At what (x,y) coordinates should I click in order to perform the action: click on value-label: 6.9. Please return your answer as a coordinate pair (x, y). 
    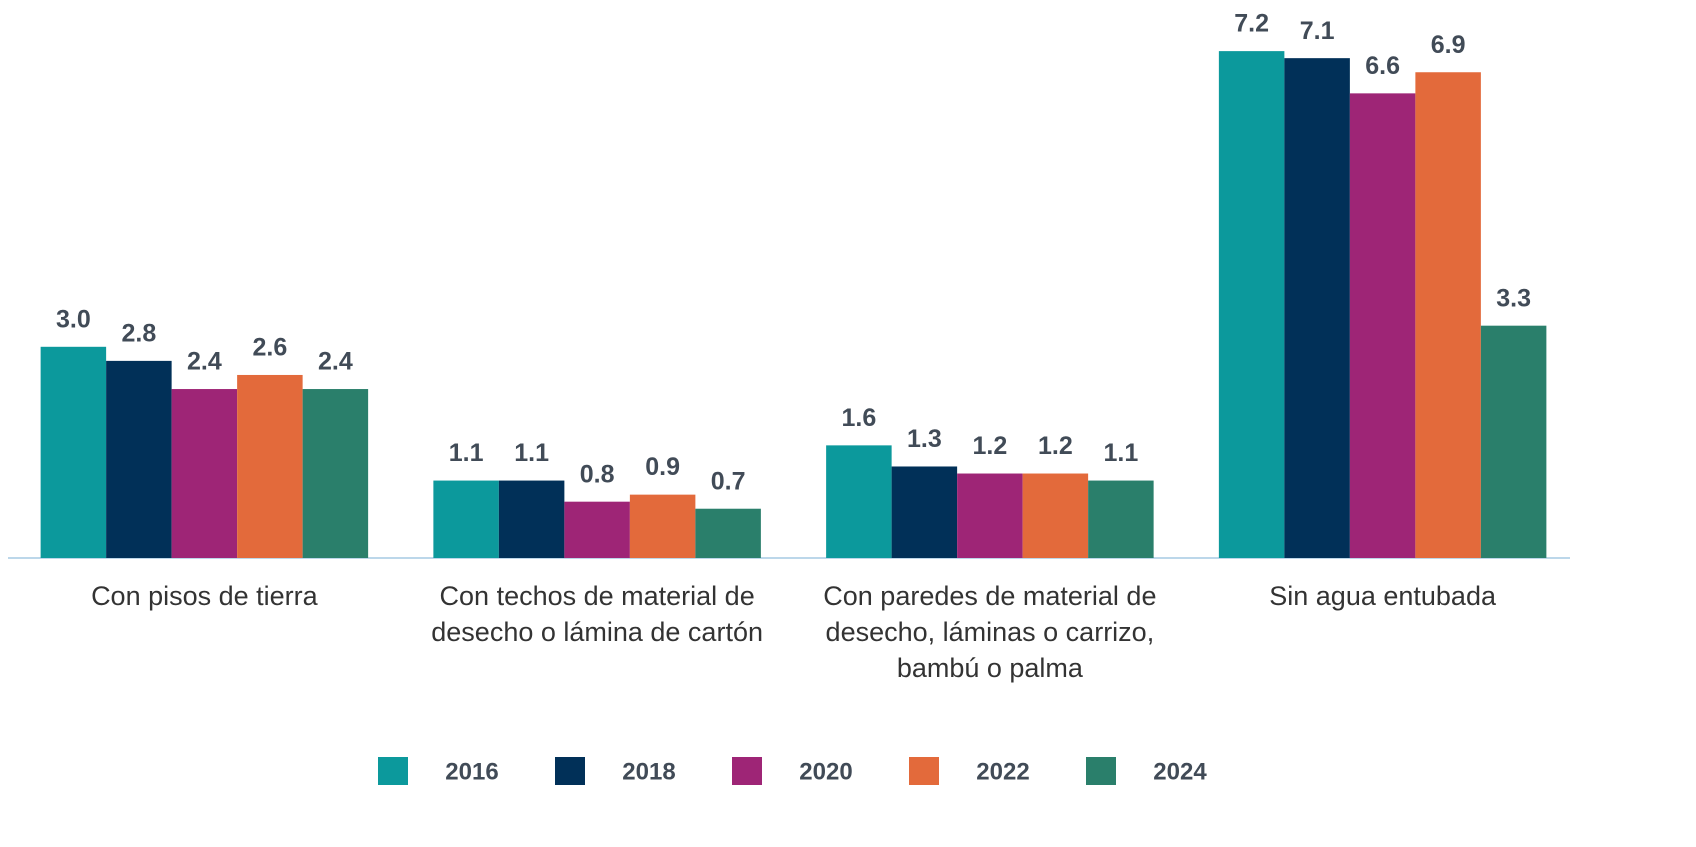
    Looking at the image, I should click on (1448, 45).